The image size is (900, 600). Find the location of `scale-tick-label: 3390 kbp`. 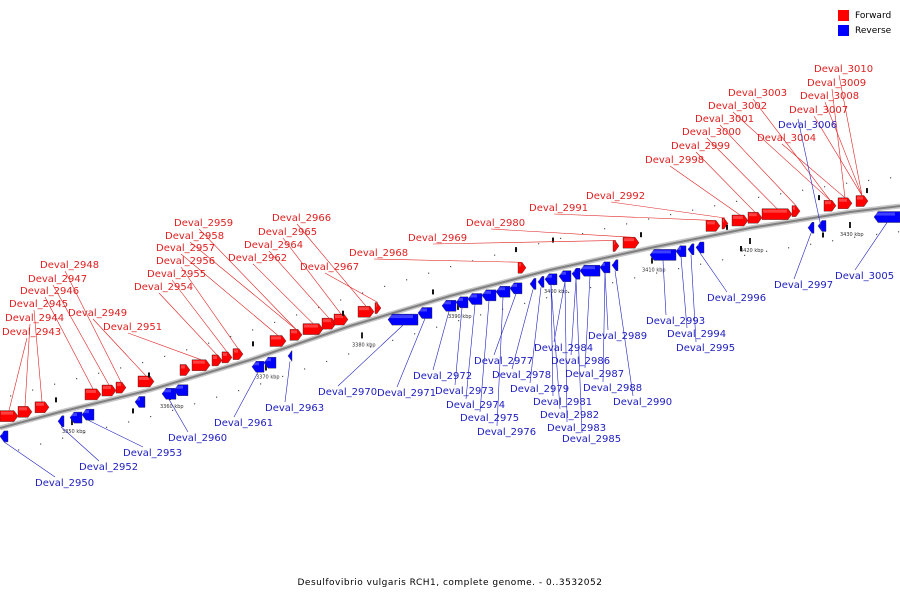

scale-tick-label: 3390 kbp is located at coordinates (460, 317).